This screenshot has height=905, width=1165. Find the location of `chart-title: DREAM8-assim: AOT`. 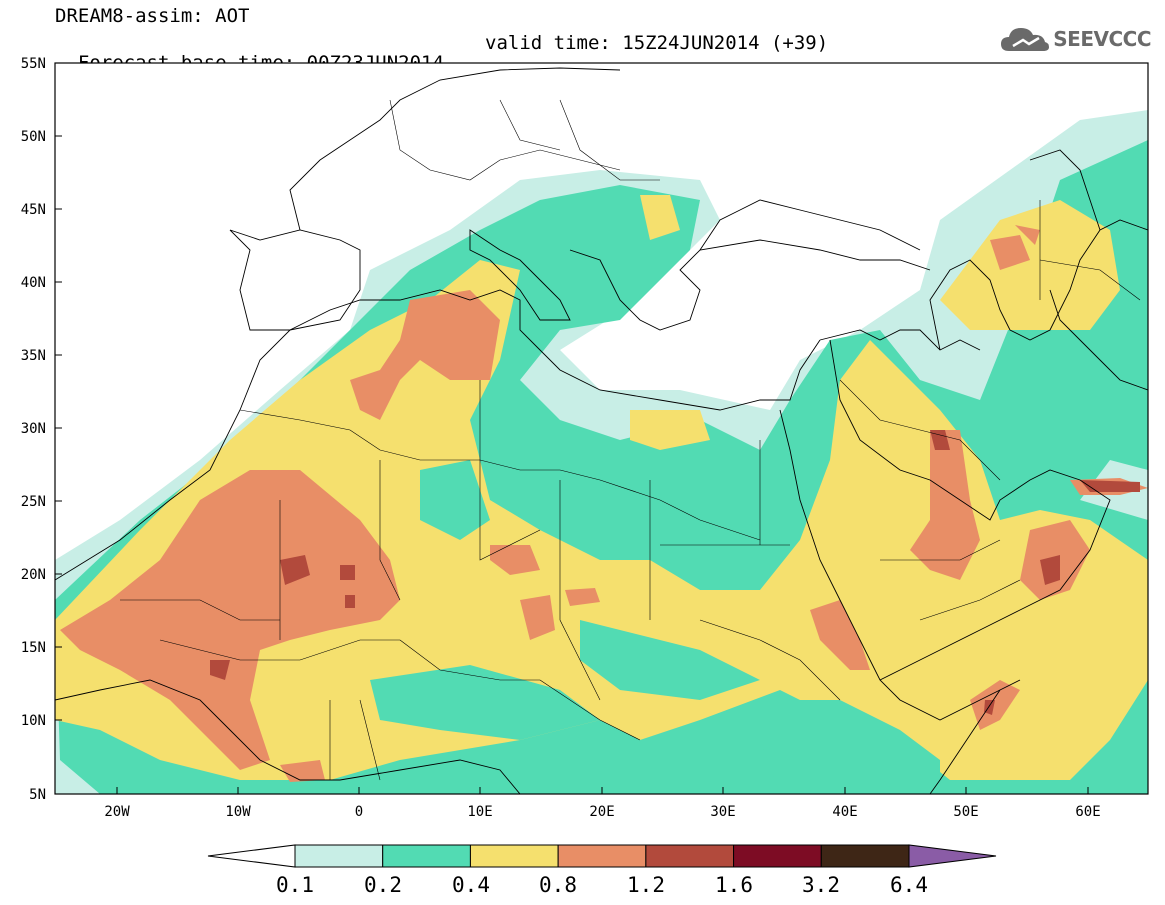

chart-title: DREAM8-assim: AOT is located at coordinates (152, 16).